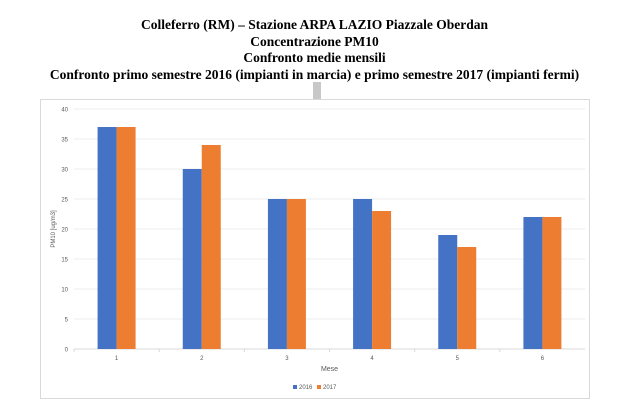 The image size is (629, 420). I want to click on y-tick-label: 40, so click(64, 111).